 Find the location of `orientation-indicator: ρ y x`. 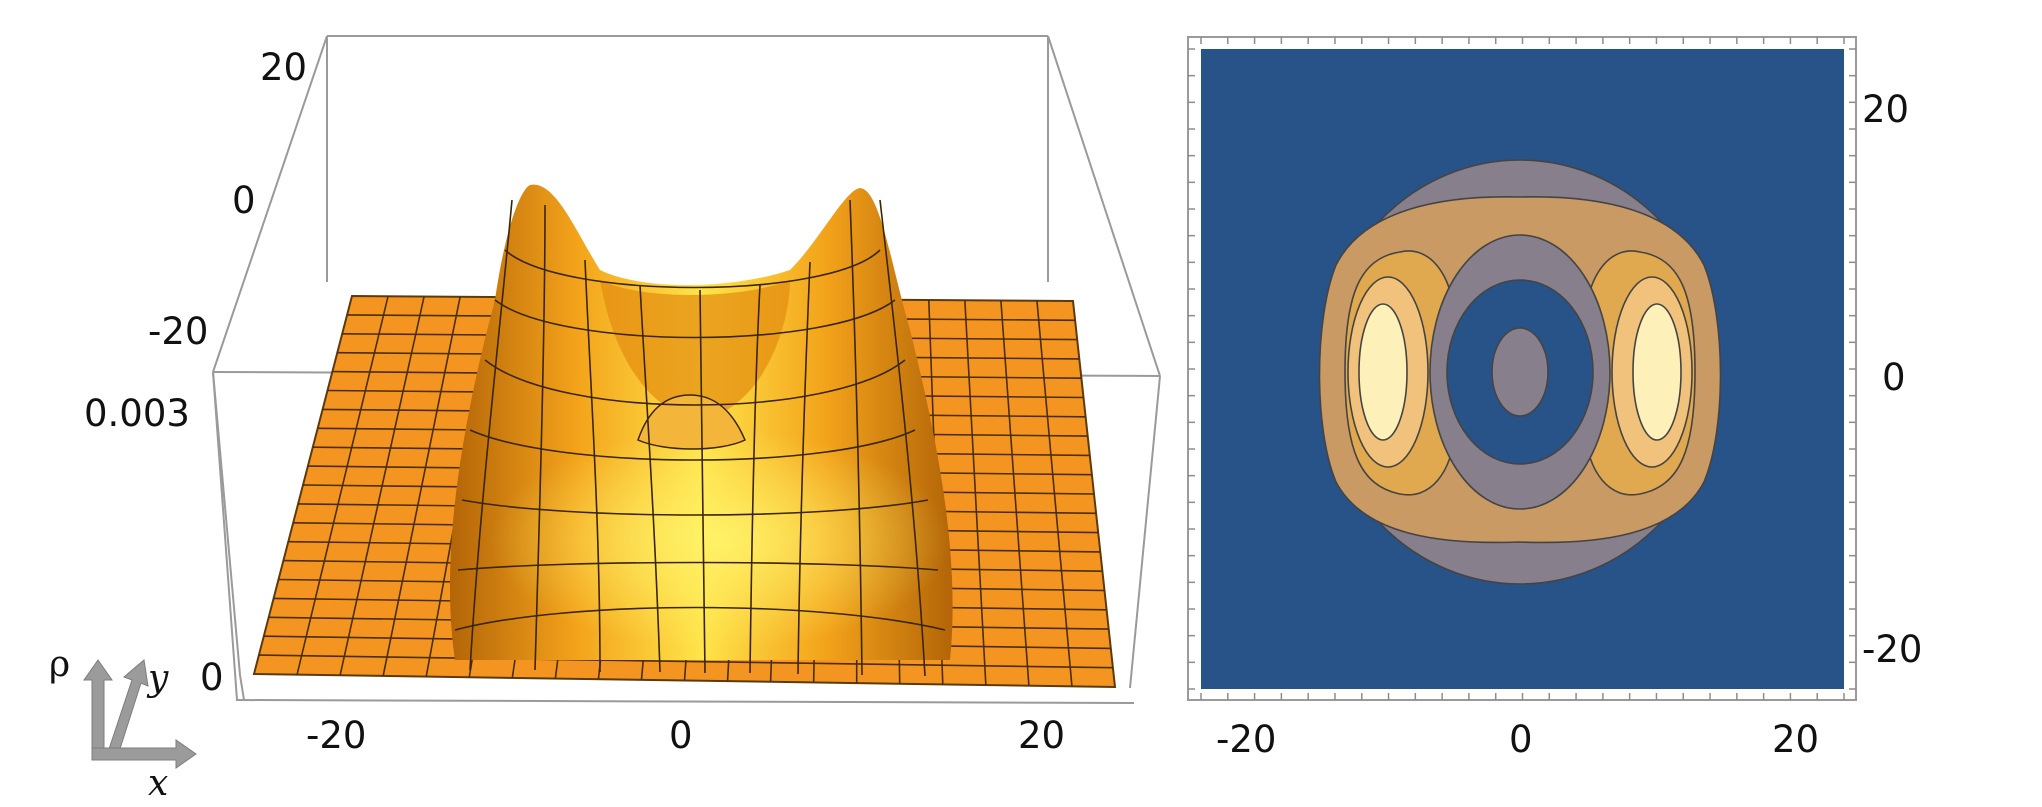

orientation-indicator: ρ y x is located at coordinates (123, 724).